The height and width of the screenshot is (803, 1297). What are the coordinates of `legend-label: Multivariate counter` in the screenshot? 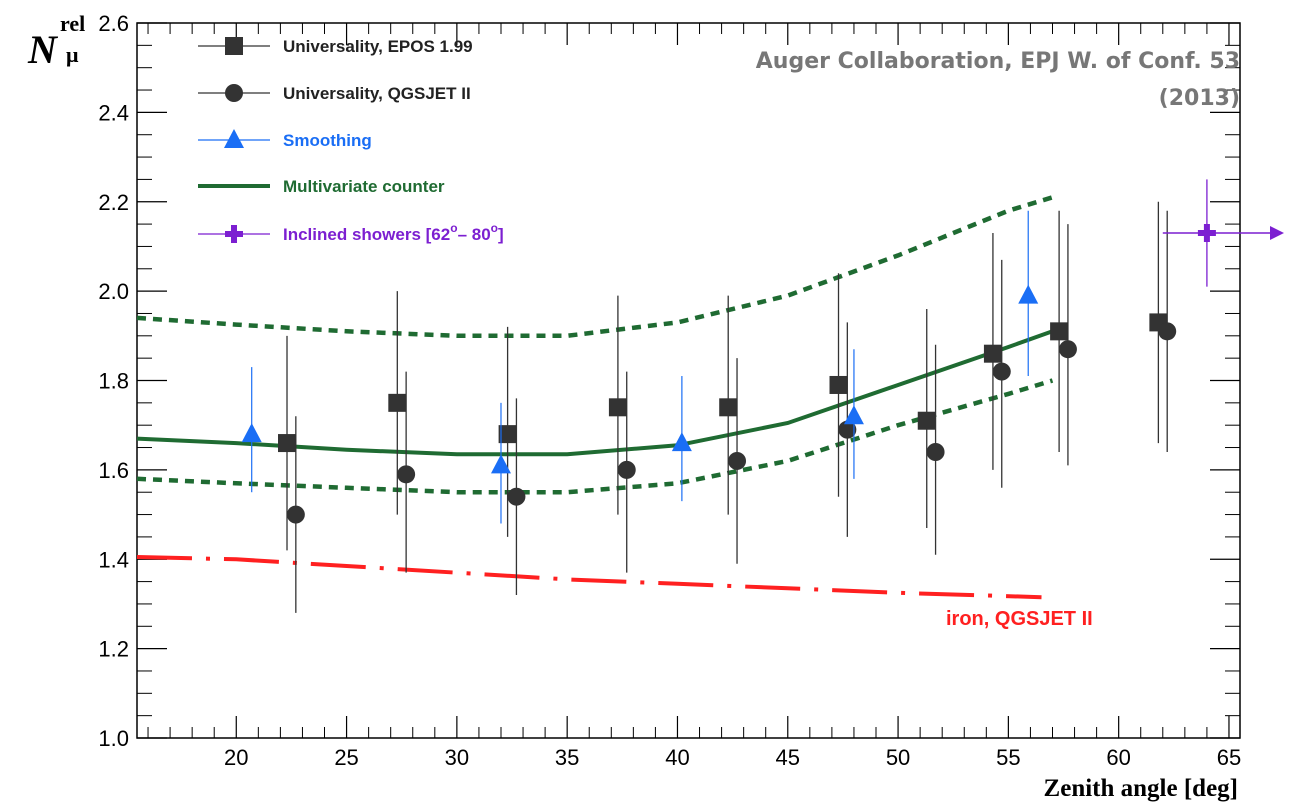 It's located at (364, 186).